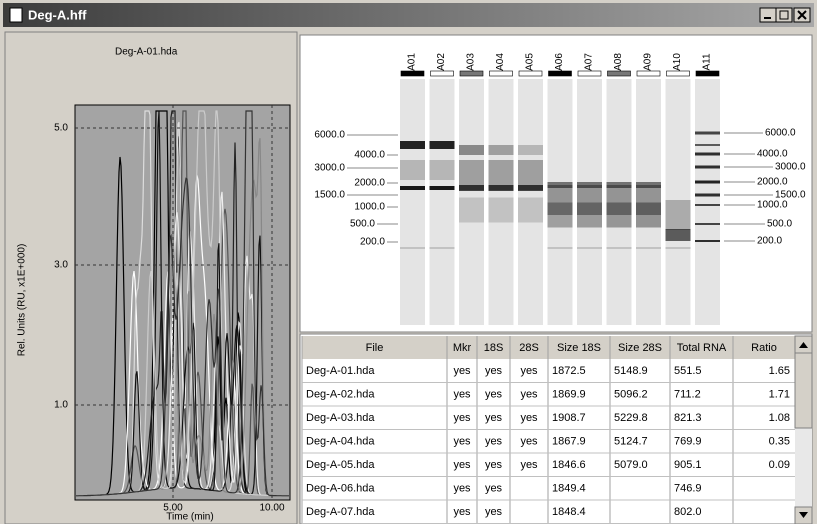  Describe the element at coordinates (412, 62) in the screenshot. I see `lane-label: A01` at that location.